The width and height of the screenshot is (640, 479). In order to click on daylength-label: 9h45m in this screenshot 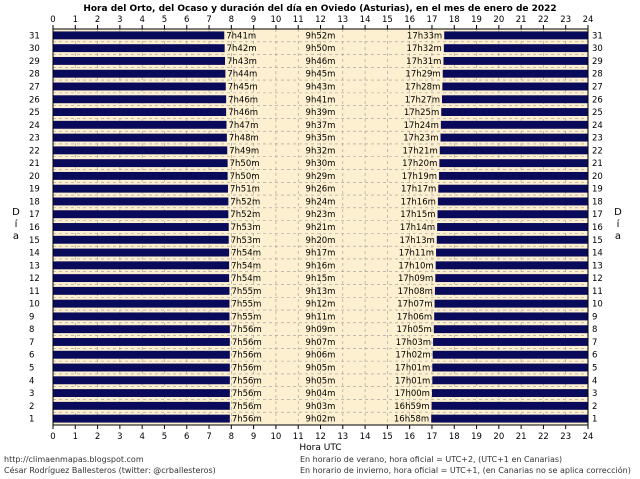, I will do `click(321, 75)`.